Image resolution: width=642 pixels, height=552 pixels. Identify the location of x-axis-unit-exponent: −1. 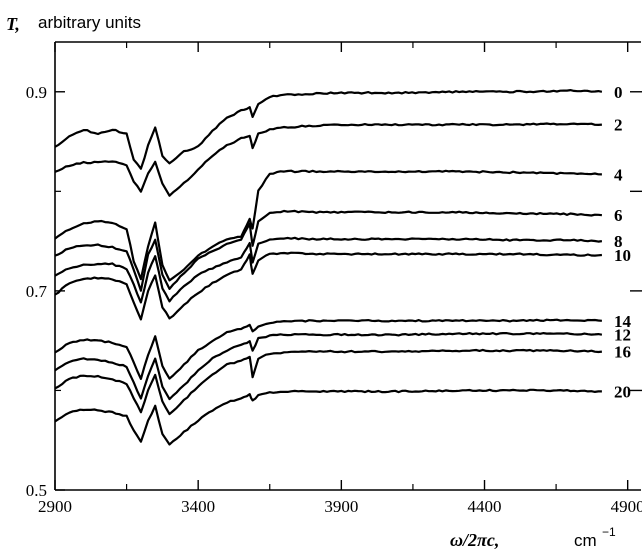
(609, 532).